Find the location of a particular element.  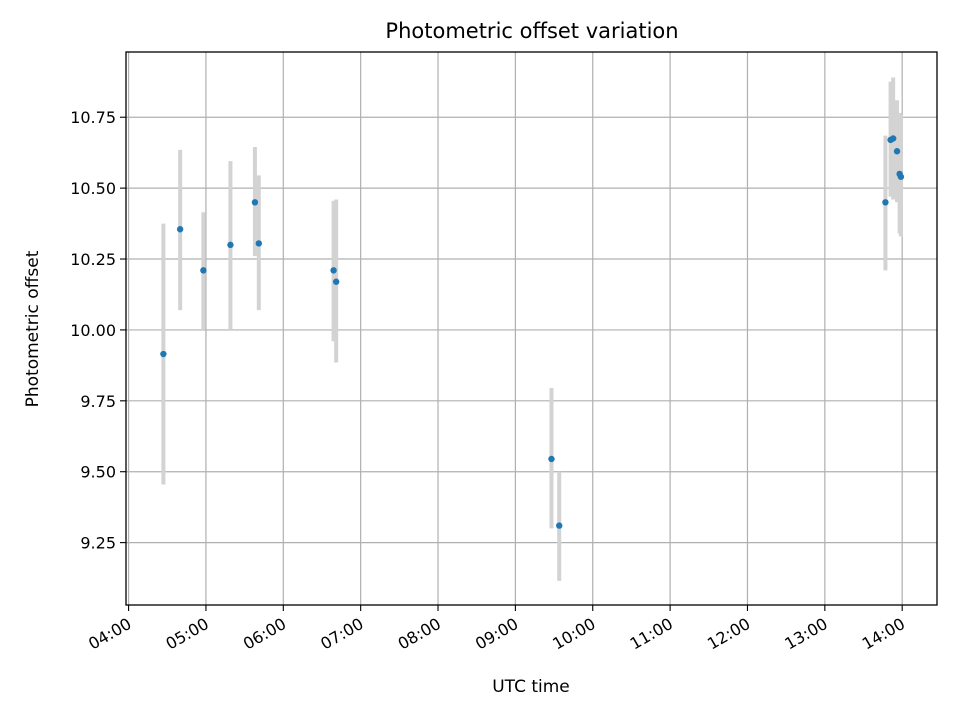

y-axis-ticks: 9.25 9.50 9.75 10.00 10.25 10.50 10.75 is located at coordinates (98, 330).